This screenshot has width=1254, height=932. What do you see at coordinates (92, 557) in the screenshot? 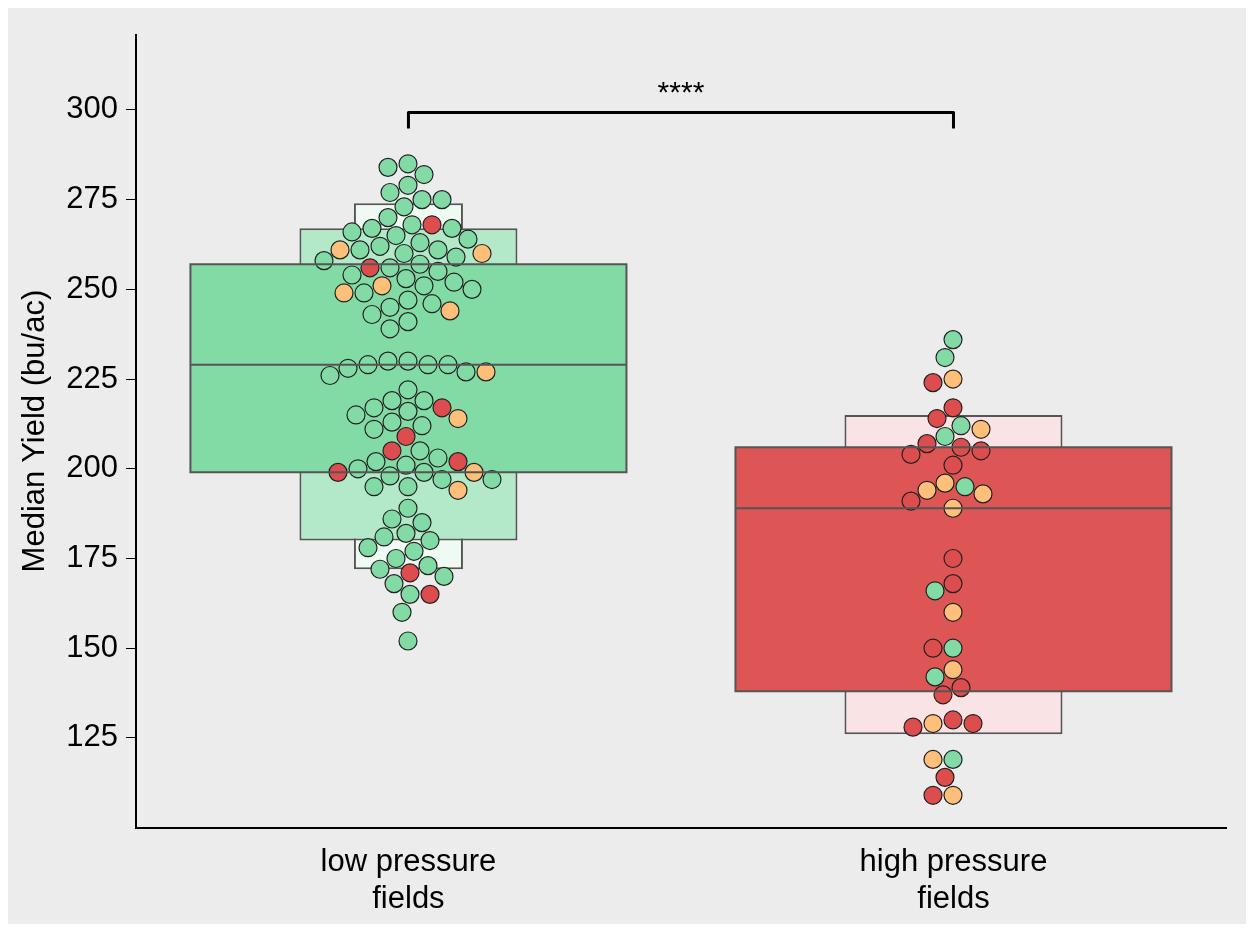
I see `y-tick-label: 175` at bounding box center [92, 557].